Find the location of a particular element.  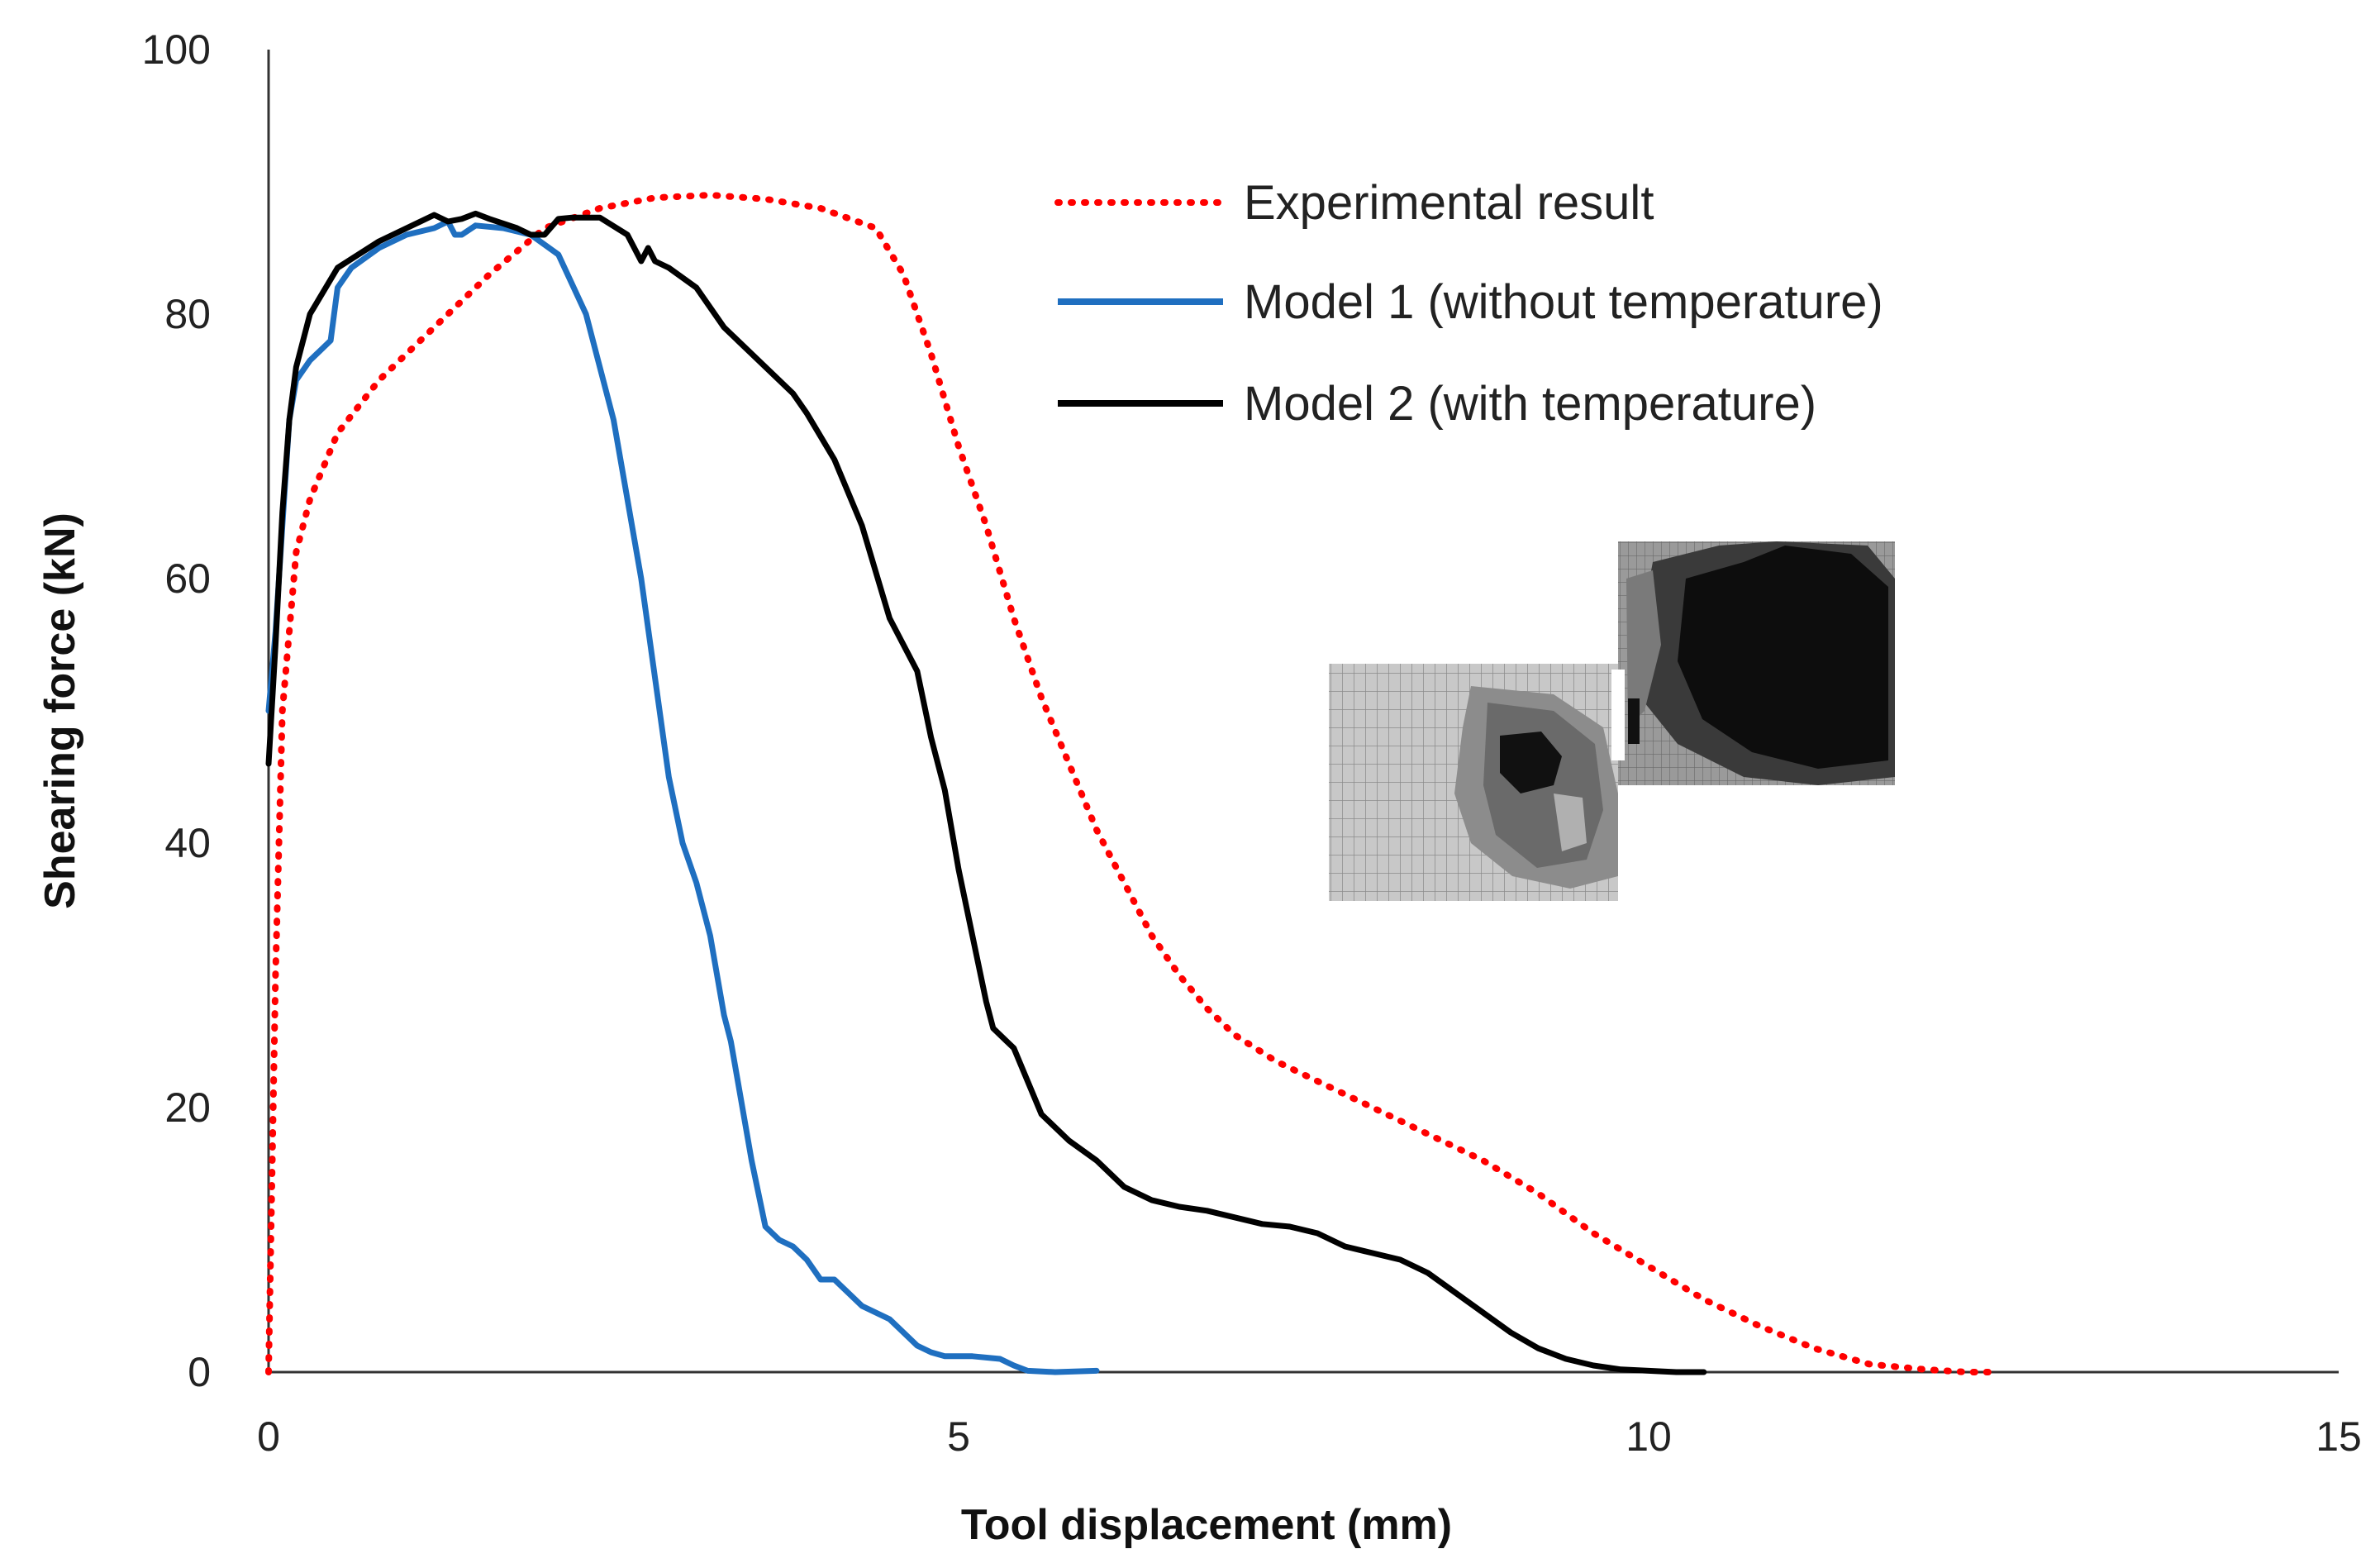

y-tick-label: 100 is located at coordinates (176, 49).